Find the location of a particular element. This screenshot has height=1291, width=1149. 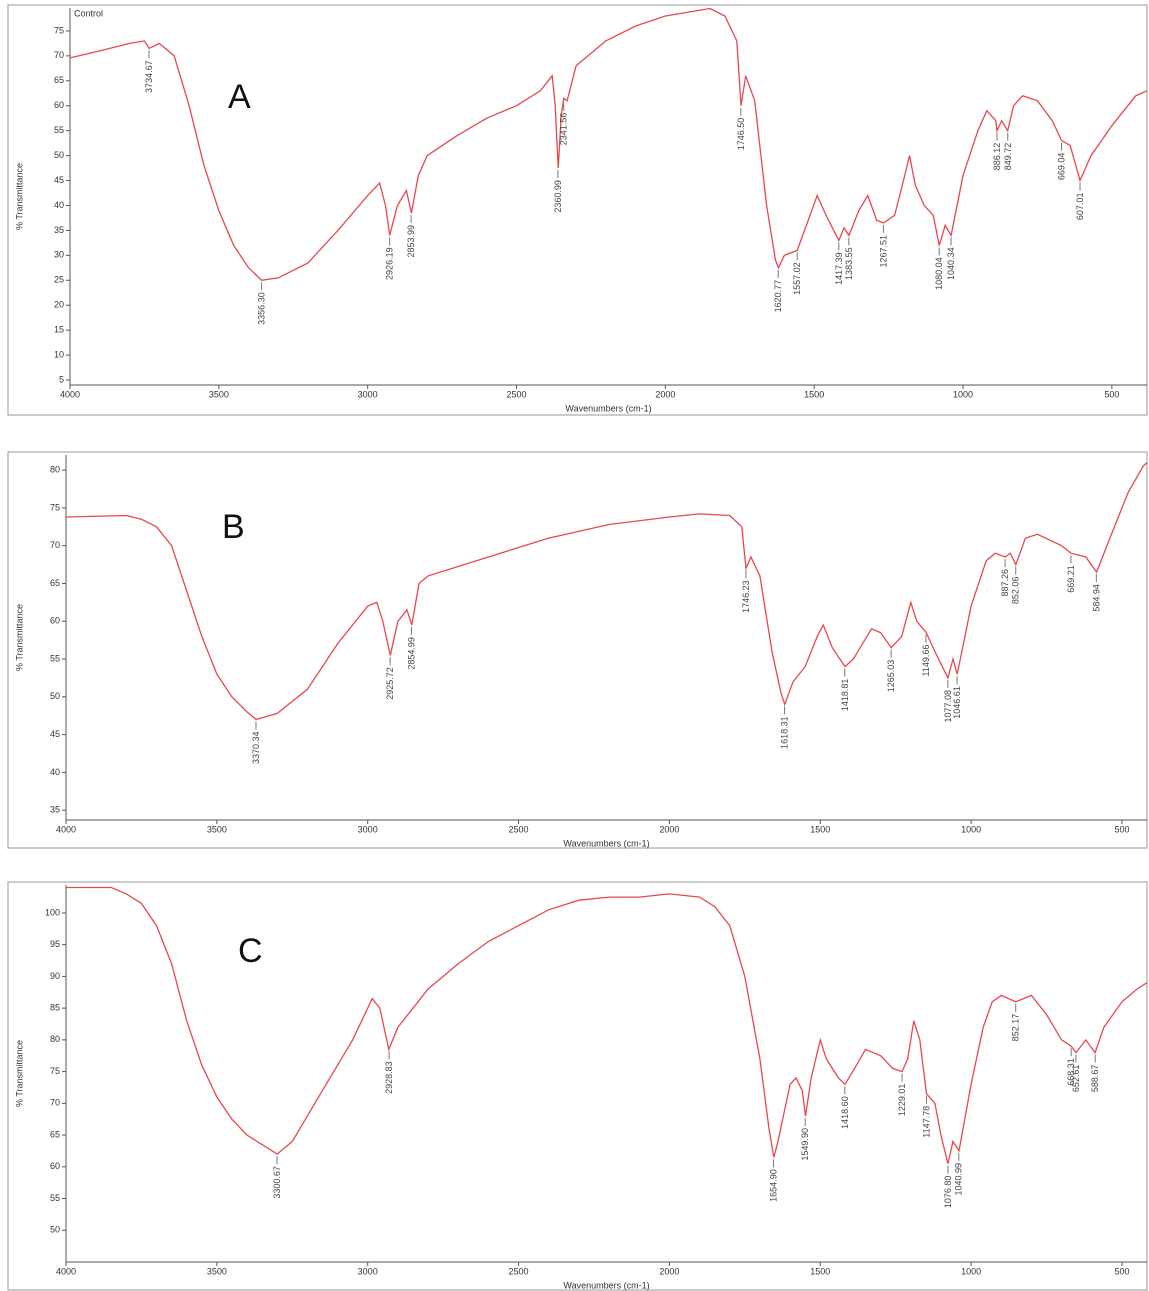

y-tick-label: 80 is located at coordinates (55, 1039).